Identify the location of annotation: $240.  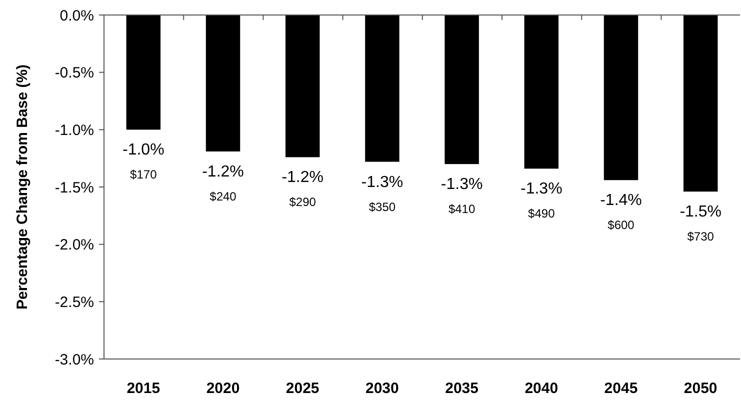
(223, 196).